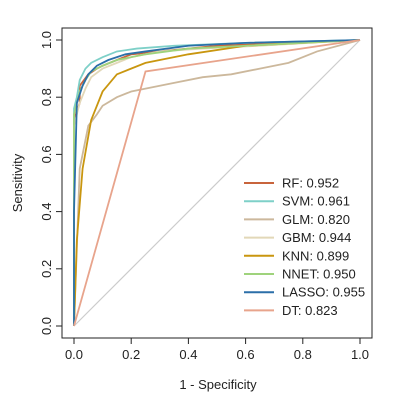  What do you see at coordinates (131, 354) in the screenshot?
I see `x-tick-label: 0.2` at bounding box center [131, 354].